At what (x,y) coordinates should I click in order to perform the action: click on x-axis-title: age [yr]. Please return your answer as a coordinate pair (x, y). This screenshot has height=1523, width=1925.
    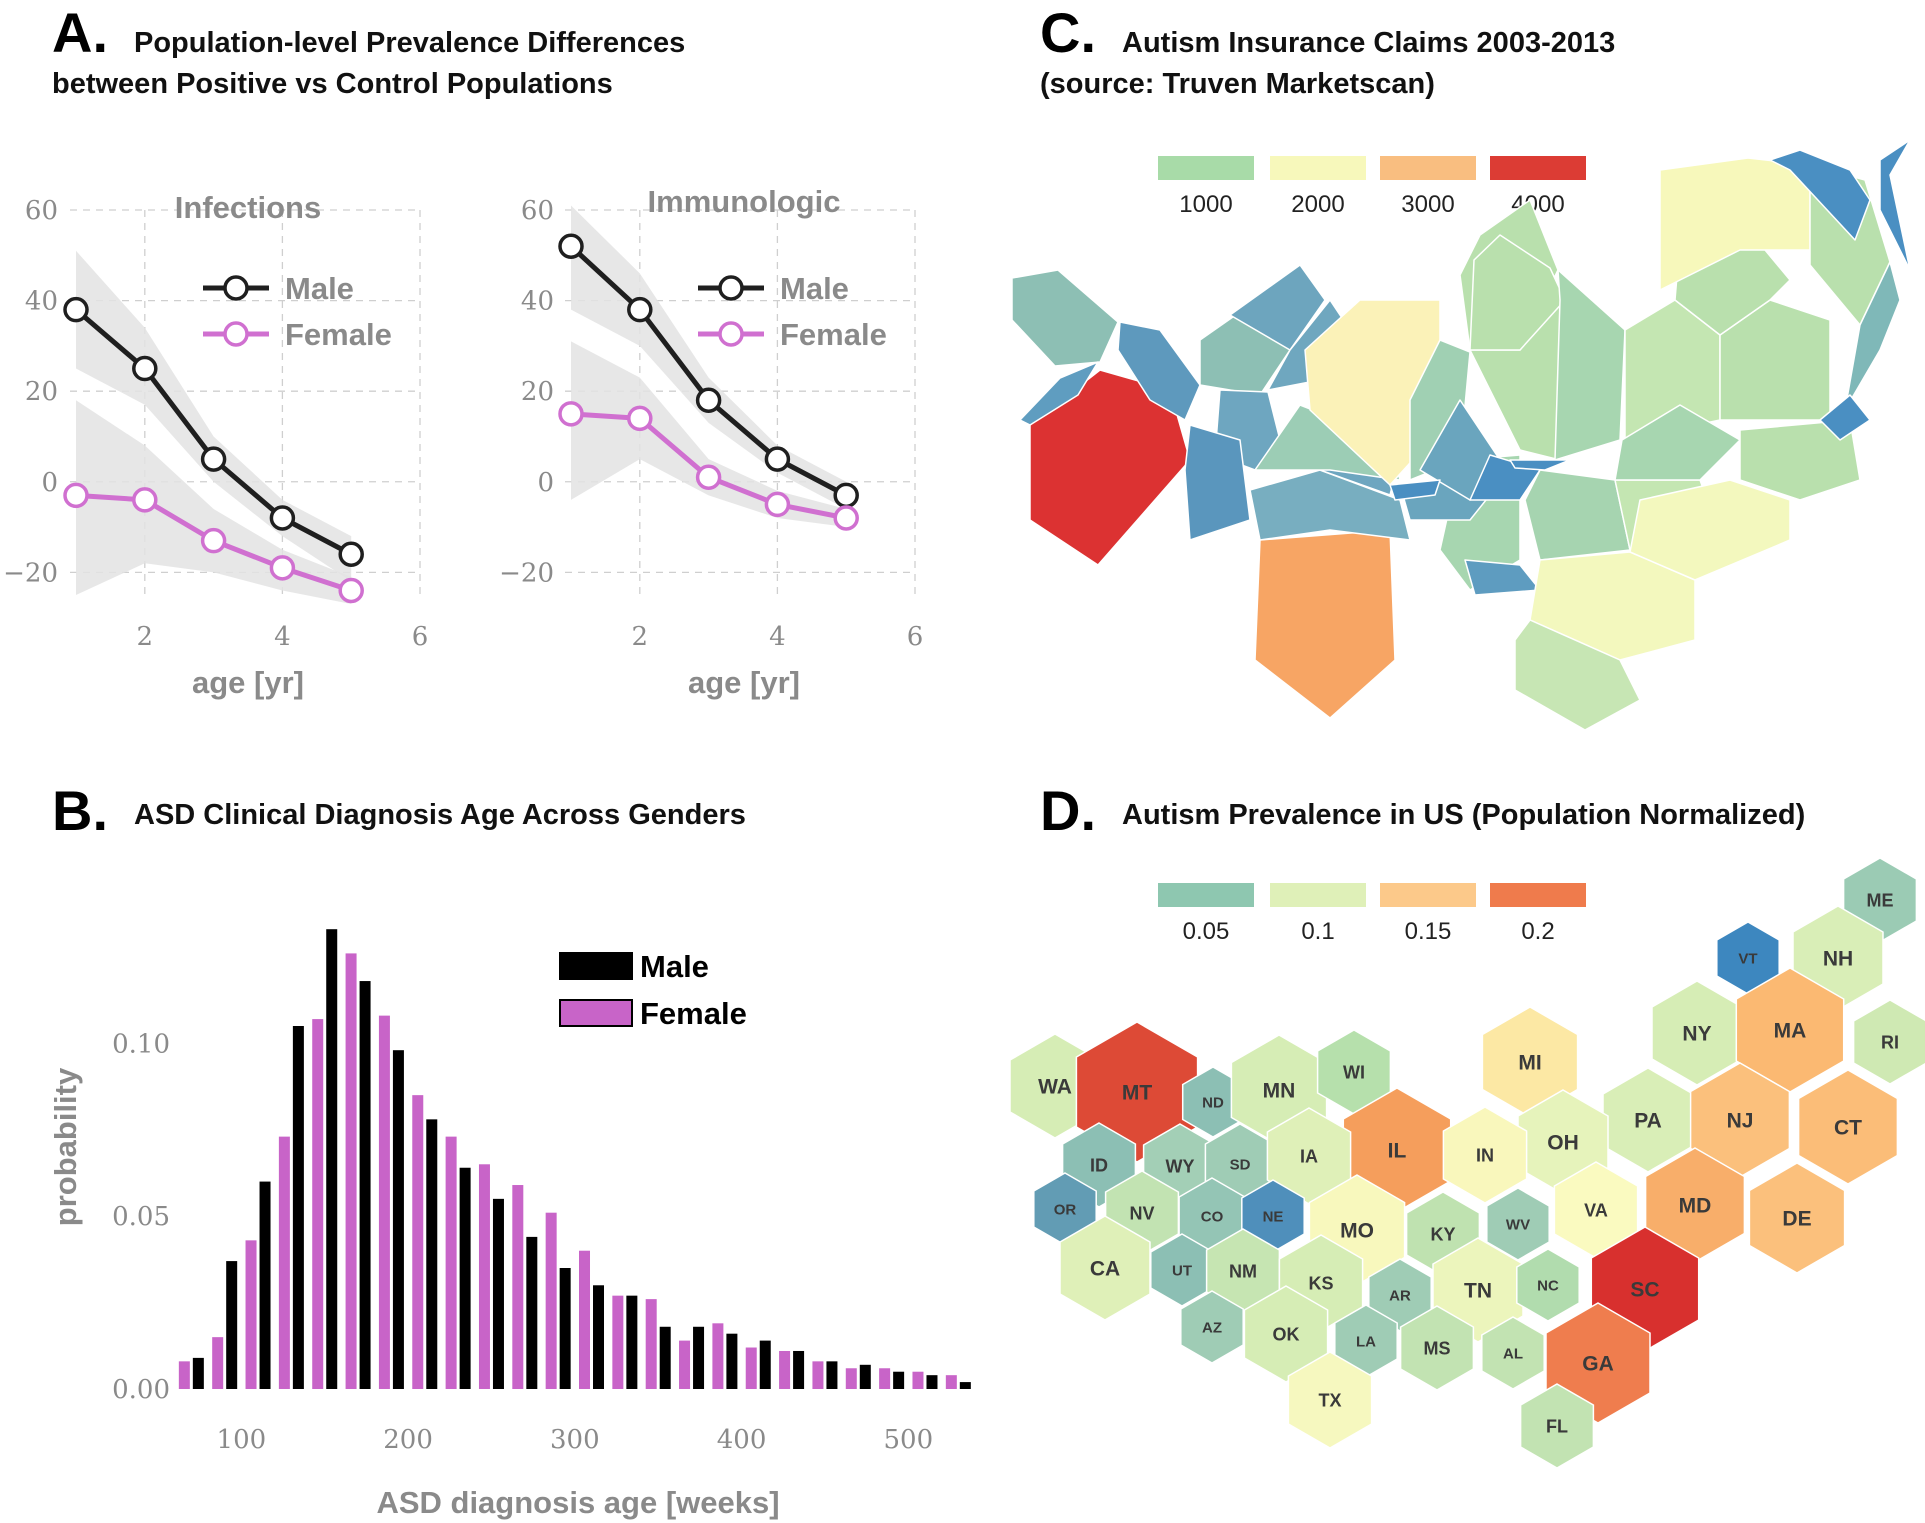
    Looking at the image, I should click on (248, 682).